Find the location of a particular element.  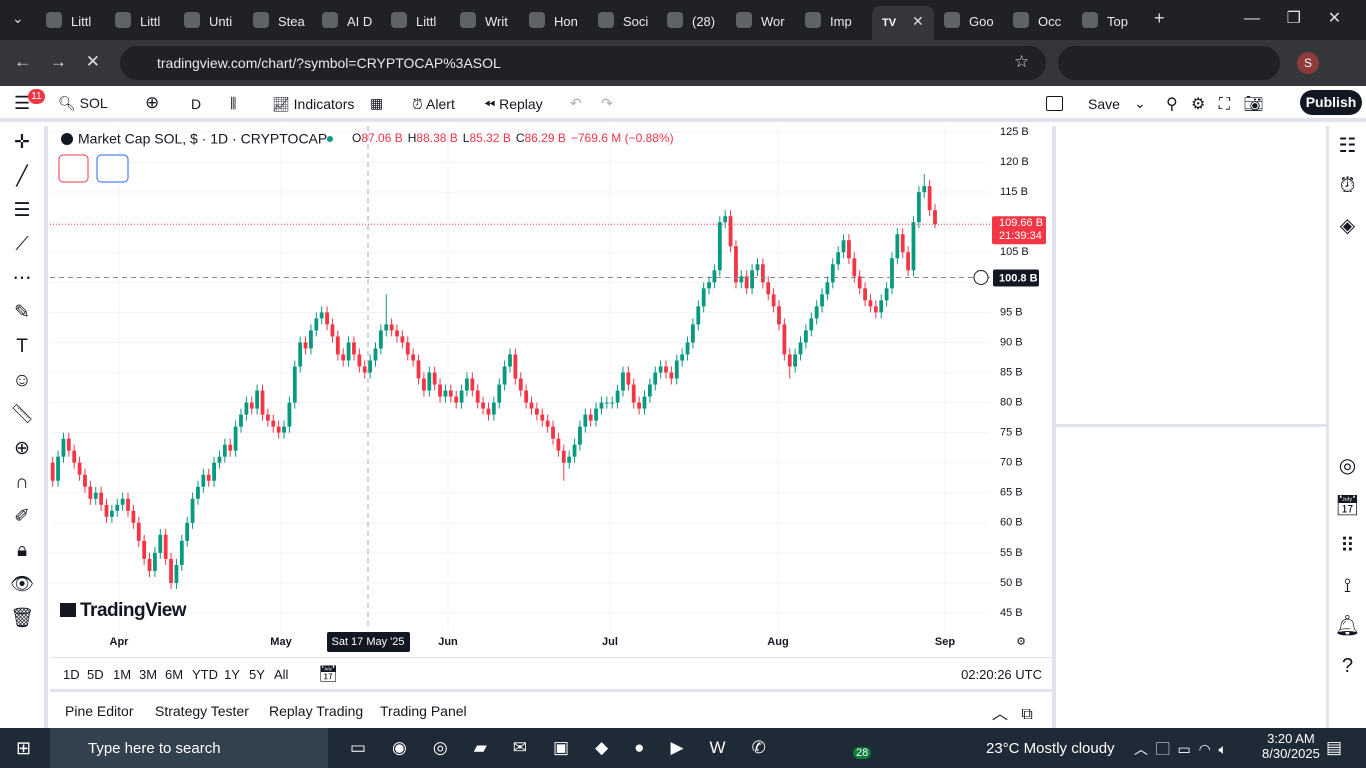

toolbar-icons: ⚲ ⚙ ⛶ 📷︎ is located at coordinates (1215, 104).